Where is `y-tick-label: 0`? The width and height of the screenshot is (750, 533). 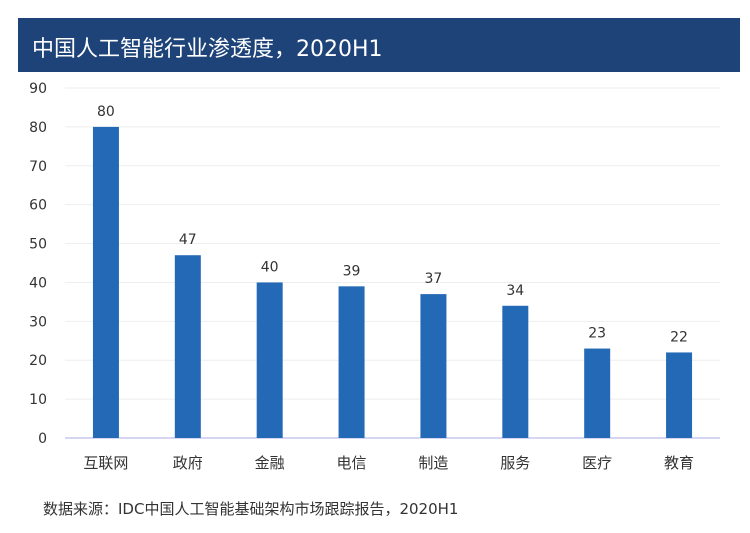
y-tick-label: 0 is located at coordinates (42, 439).